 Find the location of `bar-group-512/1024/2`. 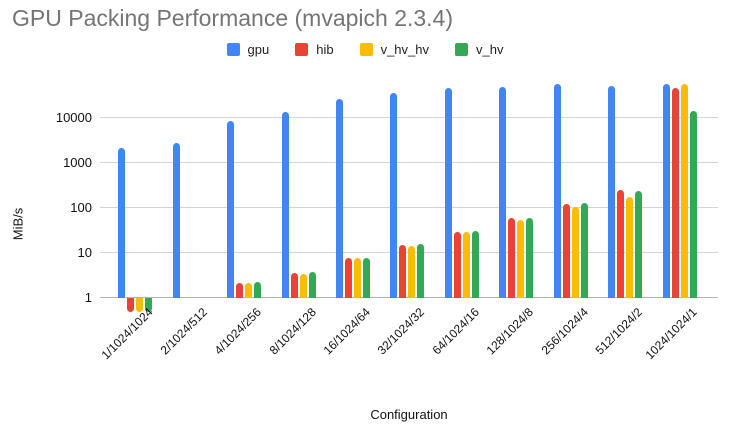

bar-group-512/1024/2 is located at coordinates (625, 189).